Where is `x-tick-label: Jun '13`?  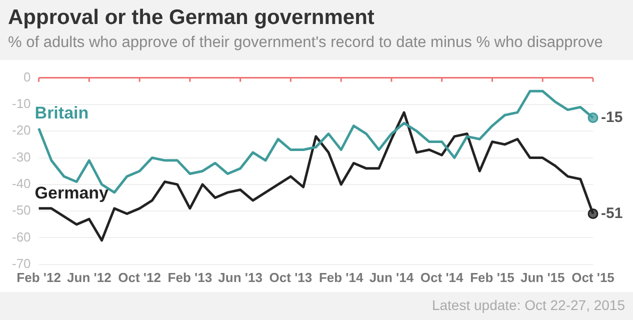 x-tick-label: Jun '13 is located at coordinates (240, 277).